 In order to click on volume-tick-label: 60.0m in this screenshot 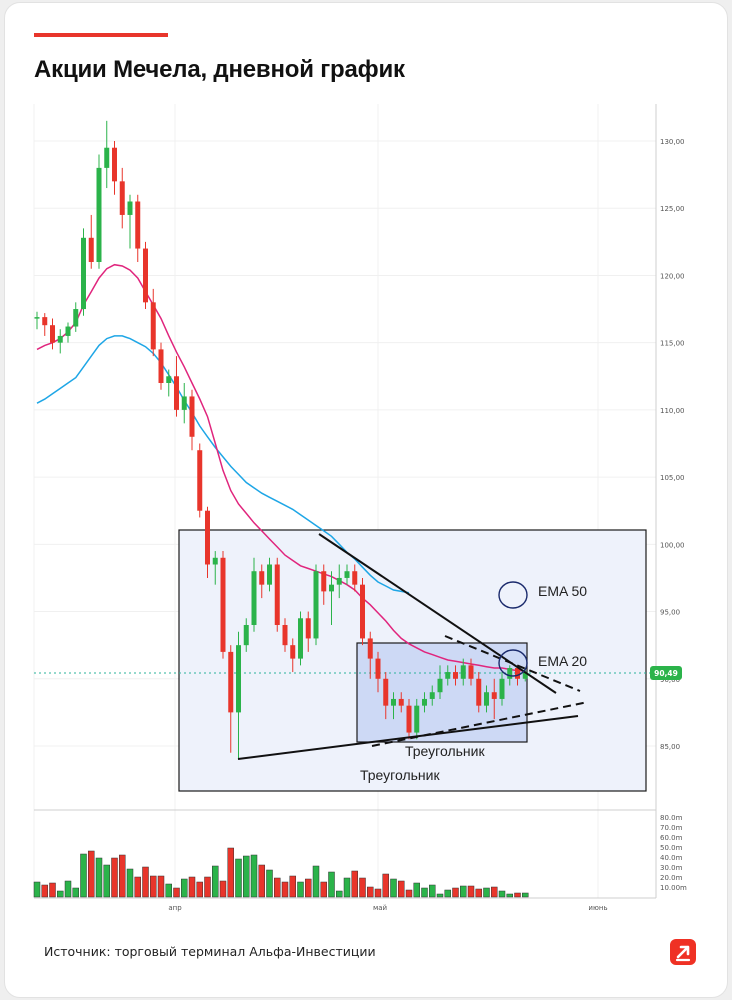, I will do `click(671, 838)`.